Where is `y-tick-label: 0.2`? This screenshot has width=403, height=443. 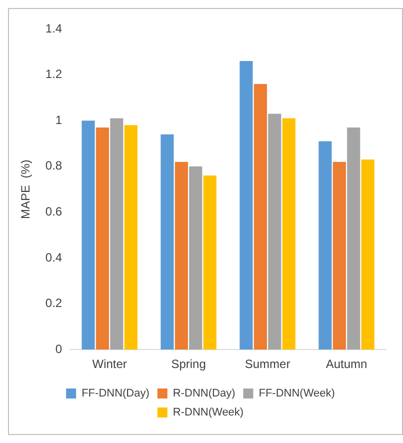 y-tick-label: 0.2 is located at coordinates (53, 303).